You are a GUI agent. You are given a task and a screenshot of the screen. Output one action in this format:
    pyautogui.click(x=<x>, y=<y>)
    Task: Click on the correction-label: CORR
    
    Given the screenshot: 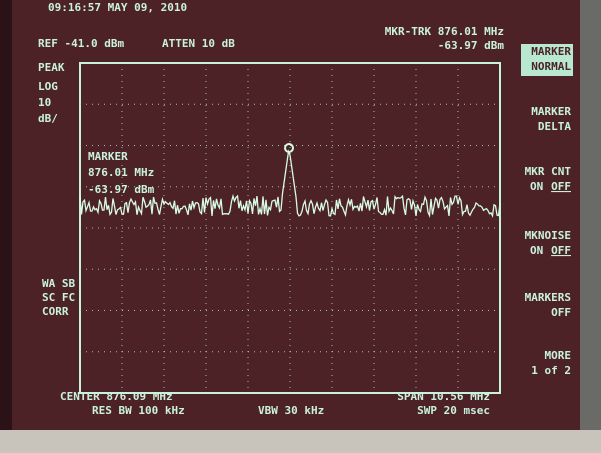 What is the action you would take?
    pyautogui.click(x=55, y=311)
    